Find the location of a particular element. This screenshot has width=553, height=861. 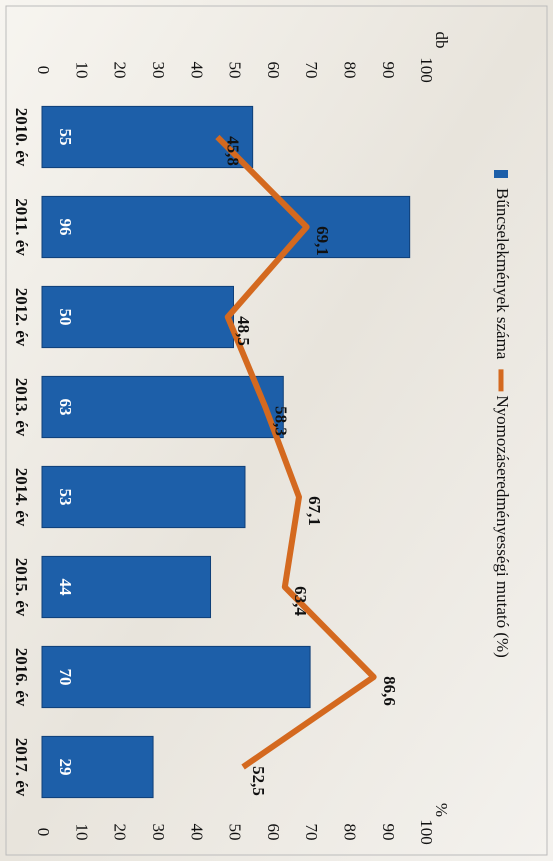

y-tick-label: 100 is located at coordinates (426, 70).